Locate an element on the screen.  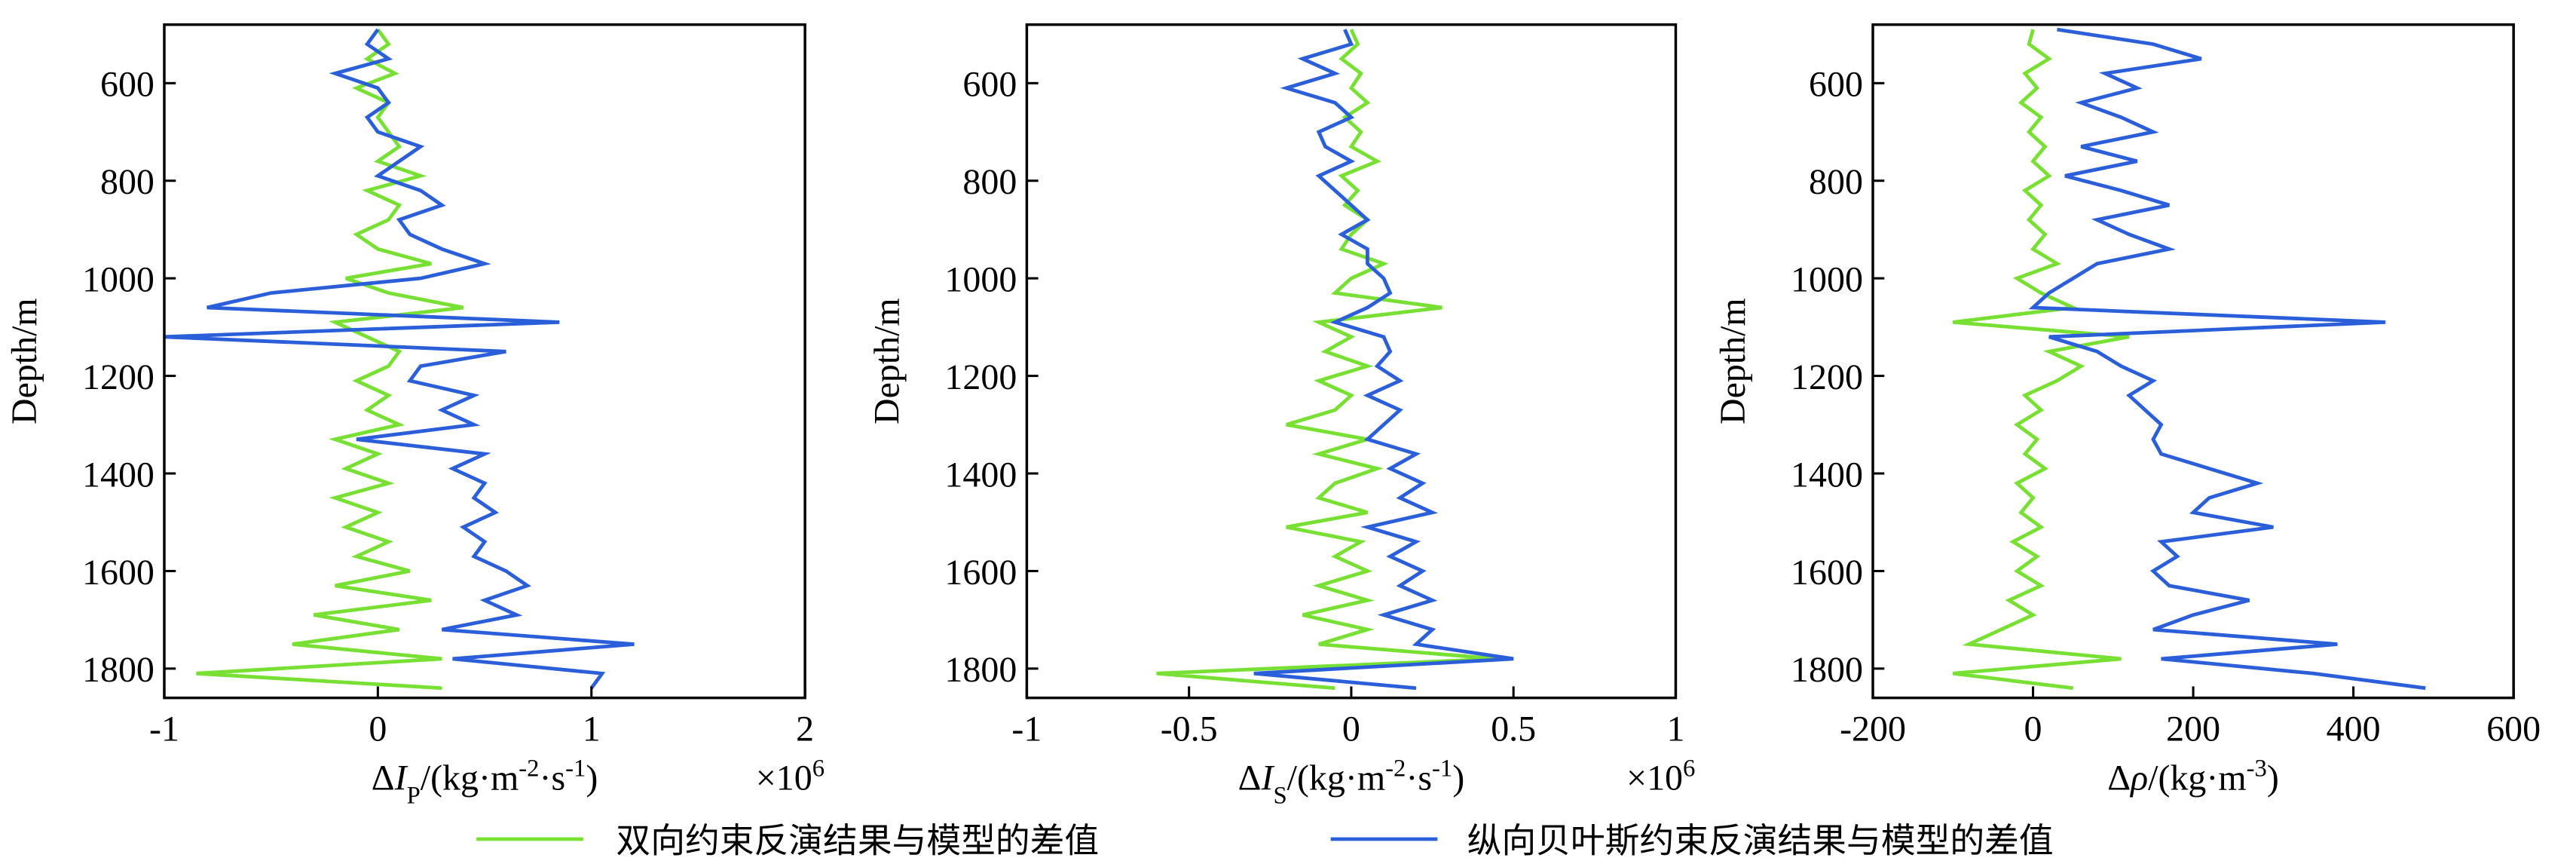
label-part: S is located at coordinates (1279, 796).